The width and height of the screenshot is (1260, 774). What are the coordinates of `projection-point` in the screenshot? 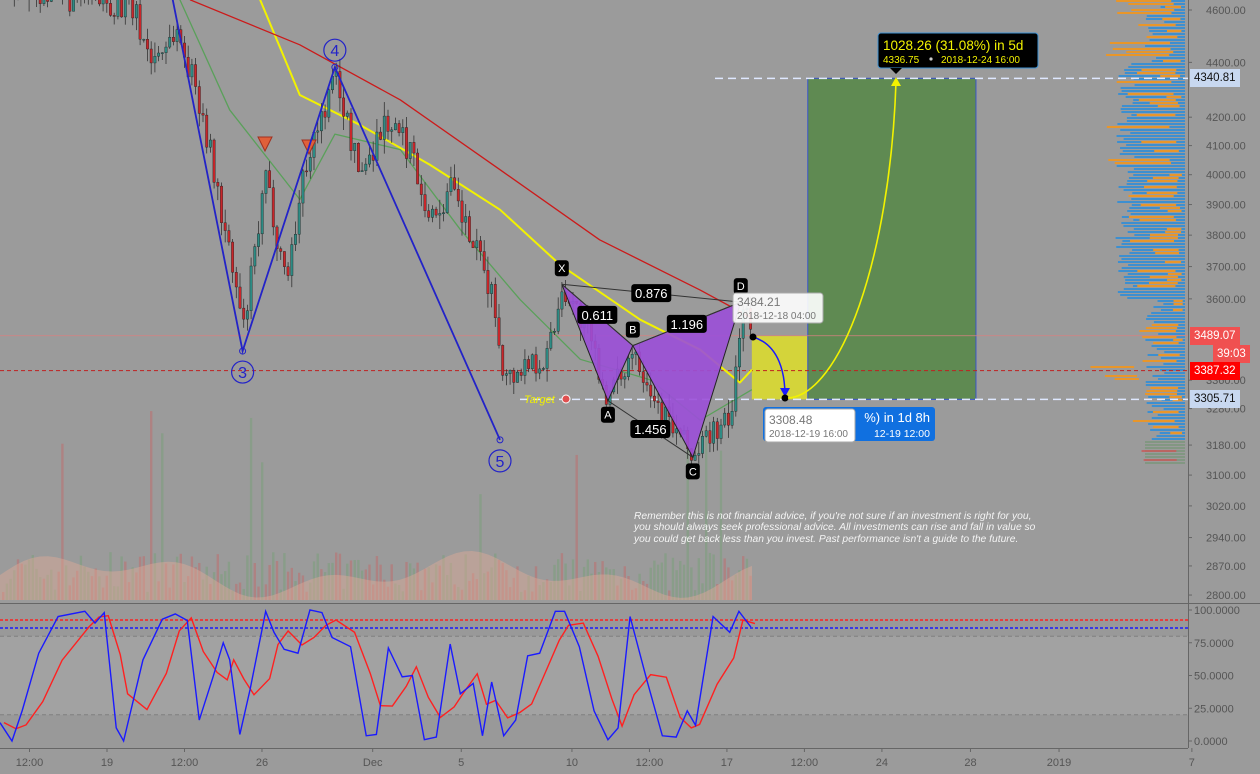 It's located at (785, 398).